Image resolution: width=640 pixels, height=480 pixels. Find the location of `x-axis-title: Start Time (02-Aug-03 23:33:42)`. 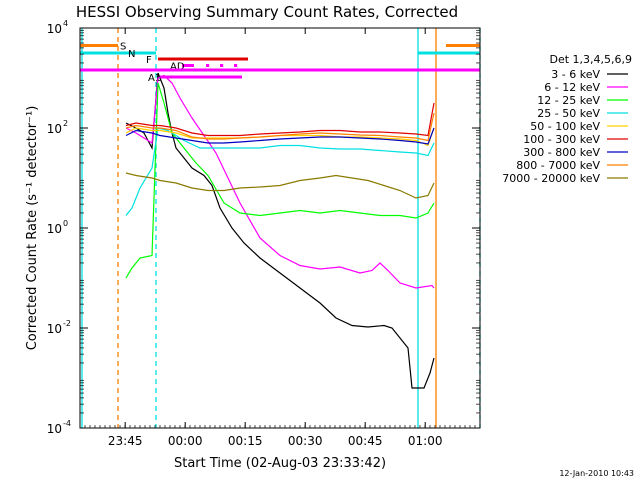

x-axis-title: Start Time (02-Aug-03 23:33:42) is located at coordinates (280, 463).